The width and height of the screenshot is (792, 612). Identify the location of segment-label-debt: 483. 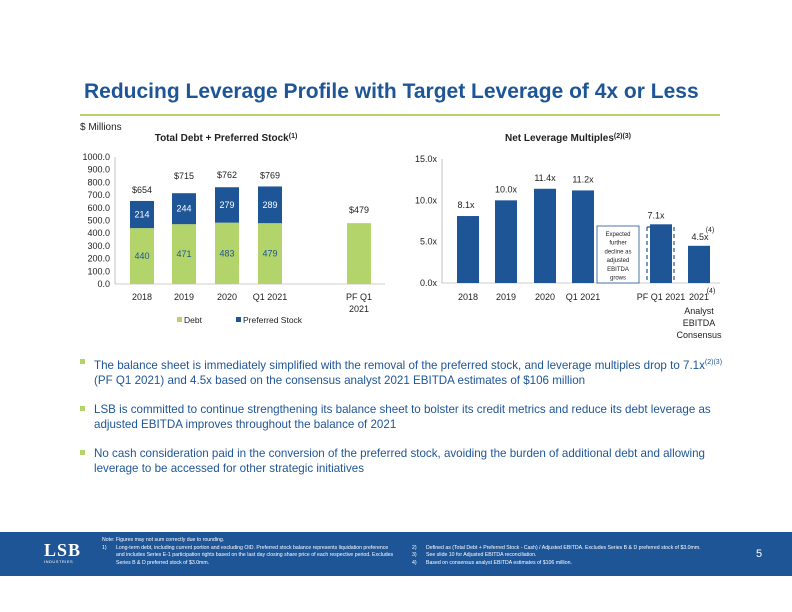
(226, 253).